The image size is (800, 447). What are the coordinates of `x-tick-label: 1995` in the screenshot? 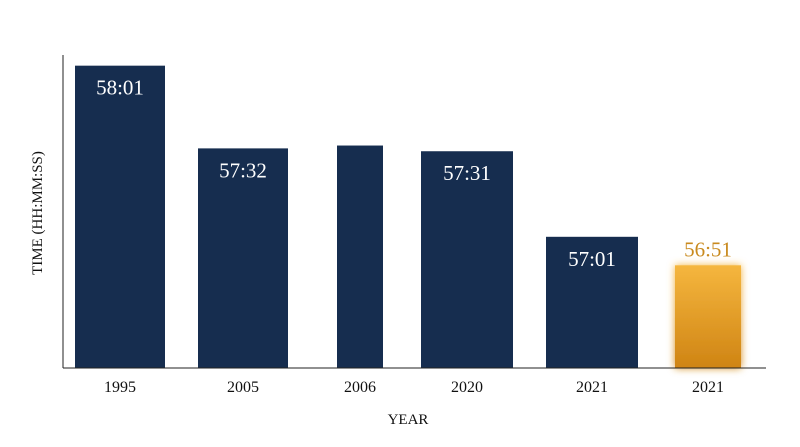 It's located at (120, 387).